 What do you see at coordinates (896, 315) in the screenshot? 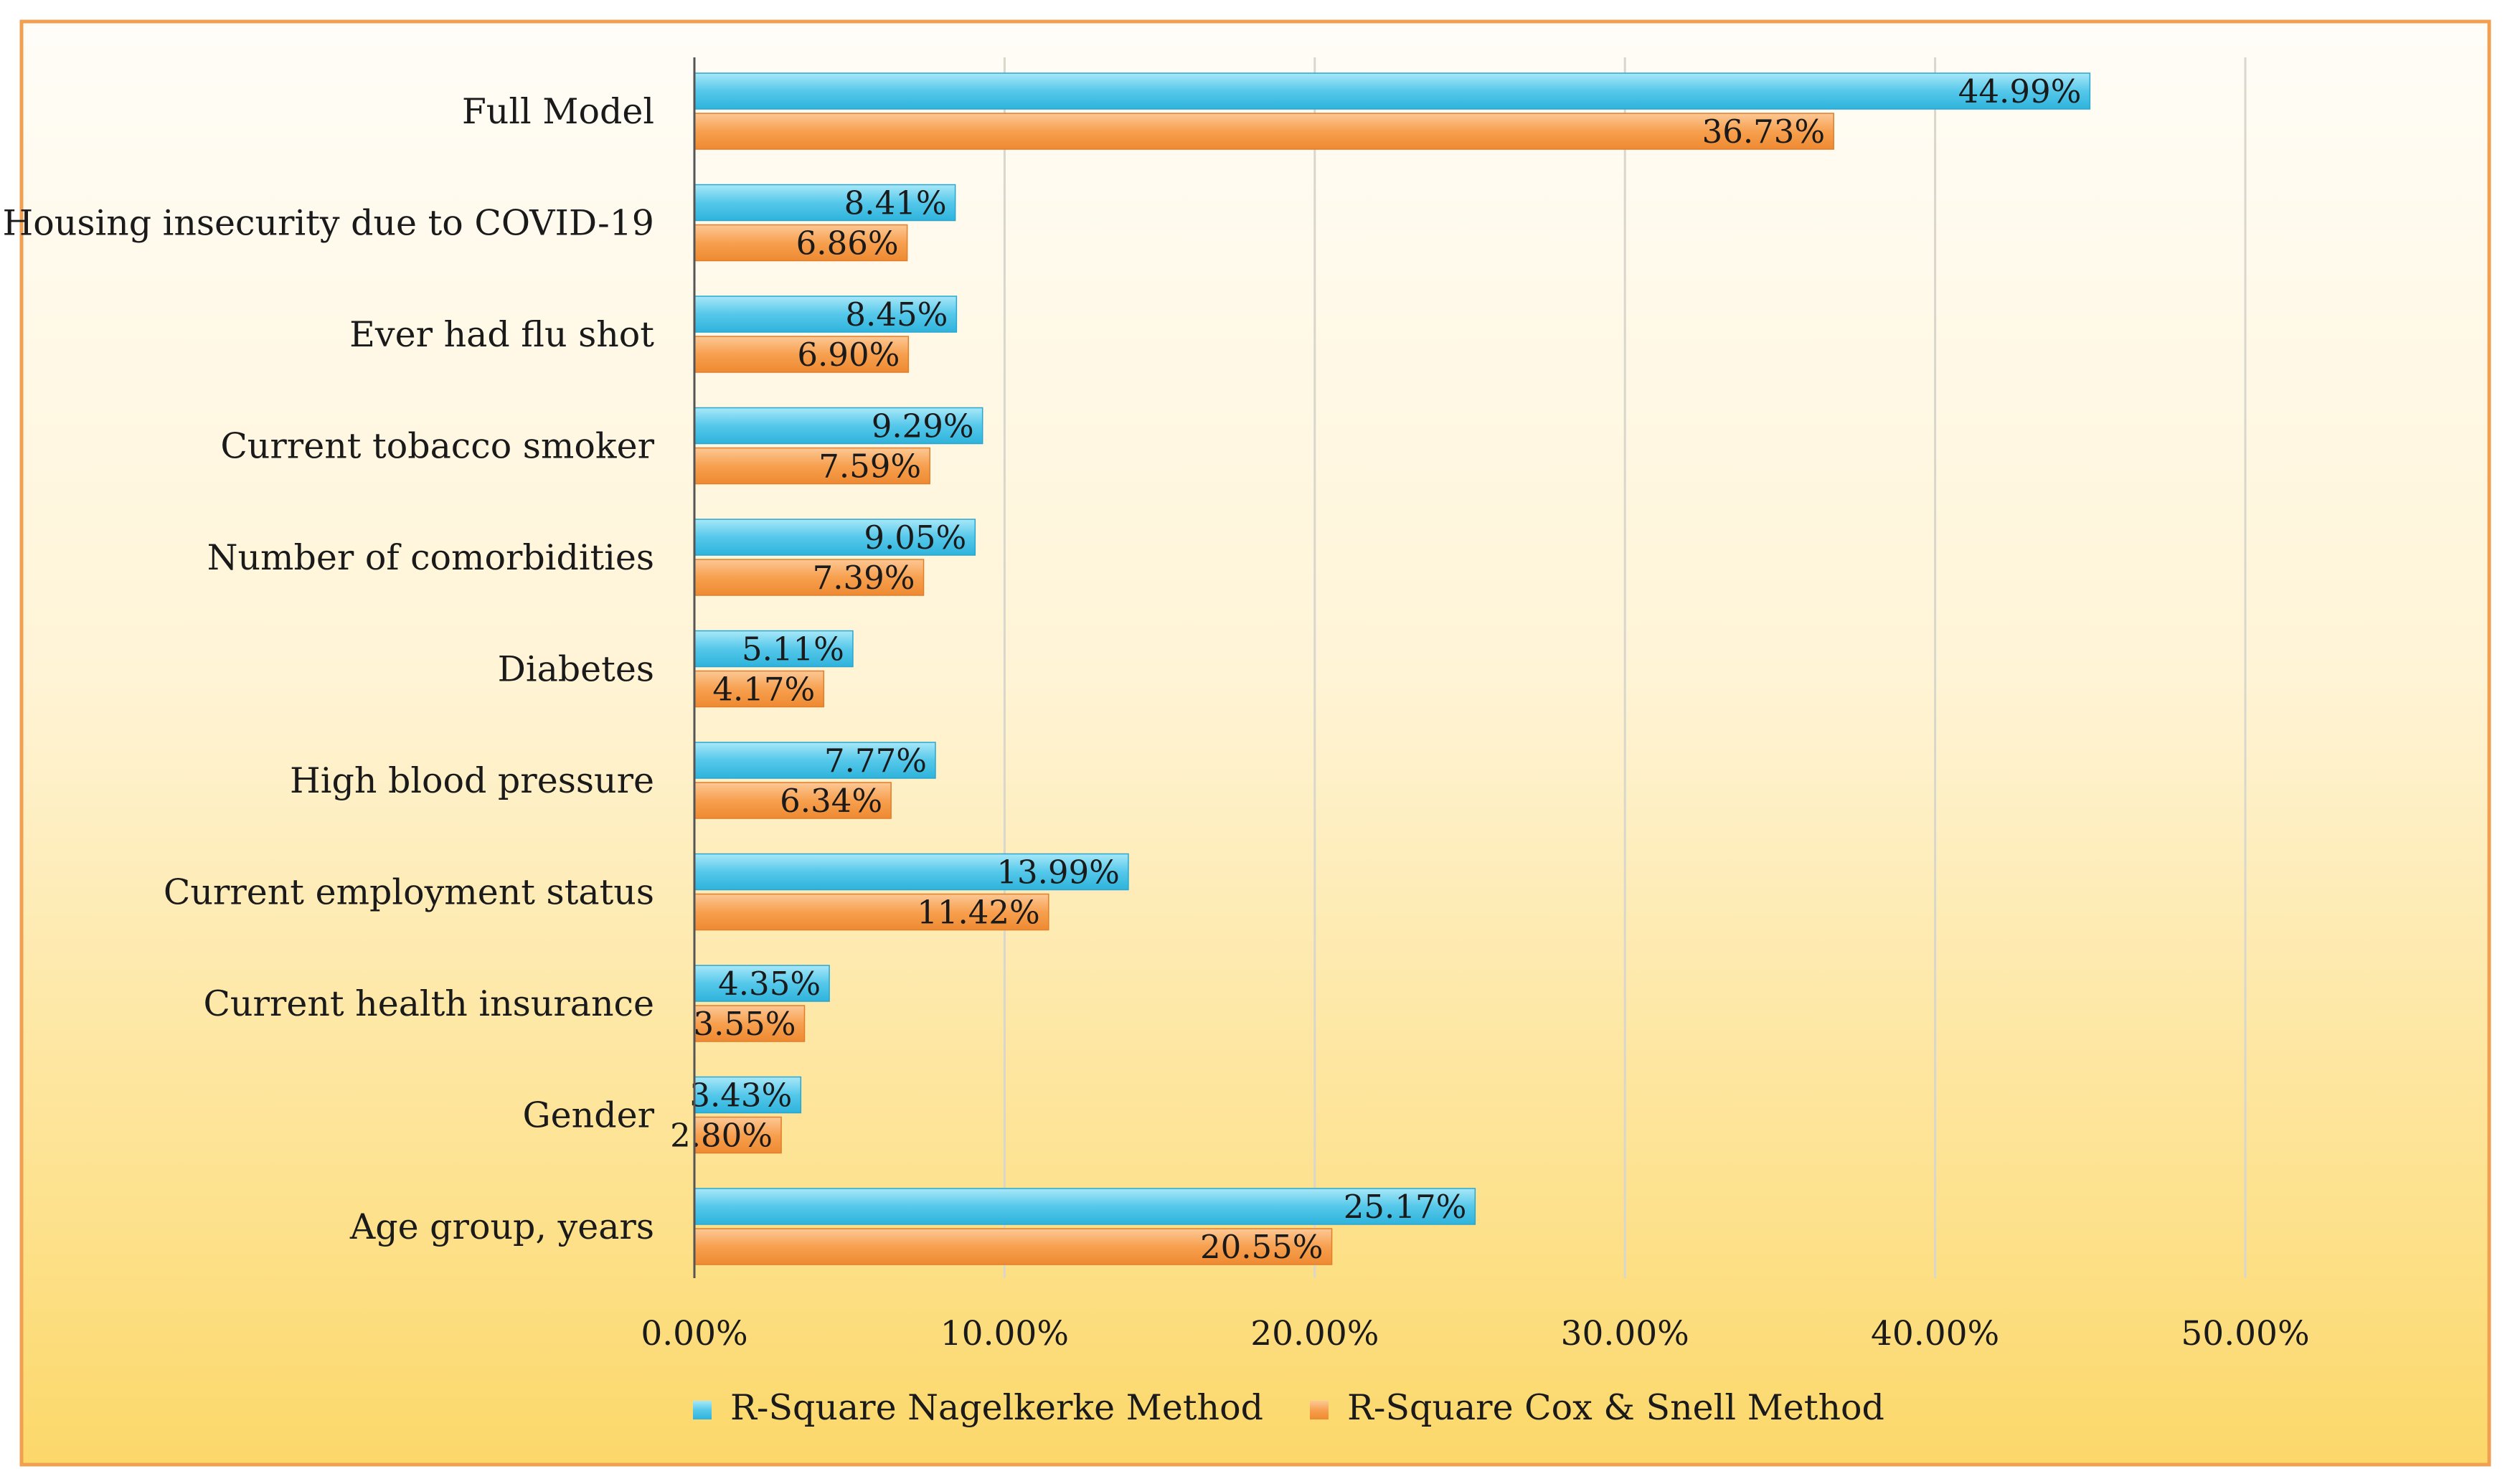
I see `data-label-nagelkerke-2: 8.45%` at bounding box center [896, 315].